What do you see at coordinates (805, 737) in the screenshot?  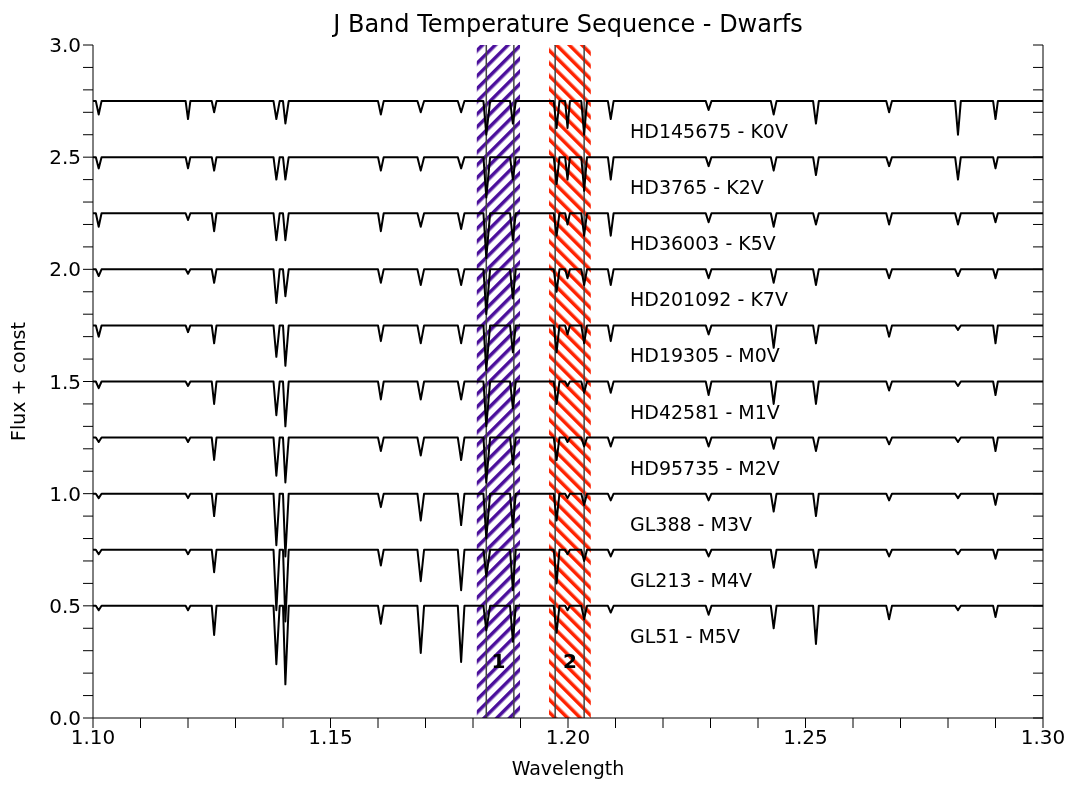 I see `x-tick-label: 1.25` at bounding box center [805, 737].